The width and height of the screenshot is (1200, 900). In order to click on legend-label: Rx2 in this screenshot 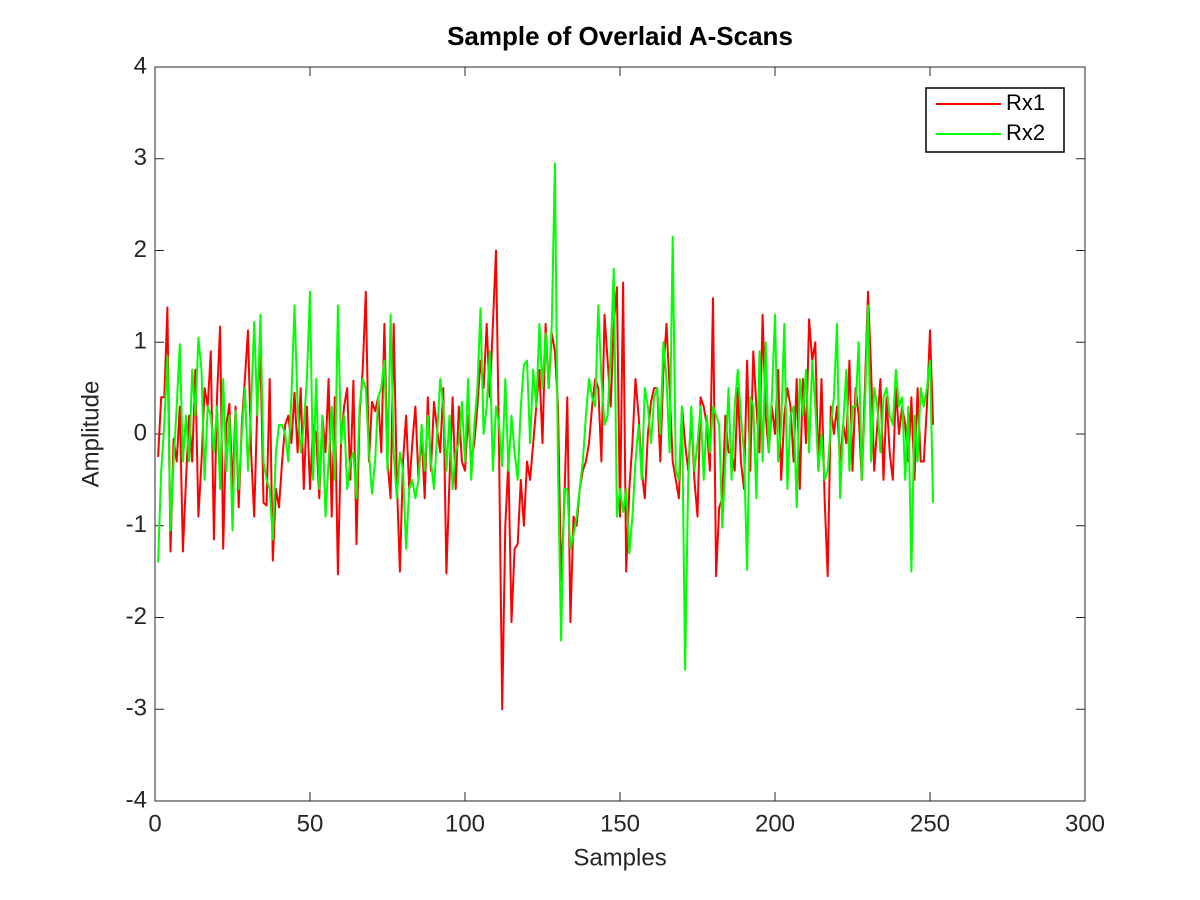, I will do `click(1025, 132)`.